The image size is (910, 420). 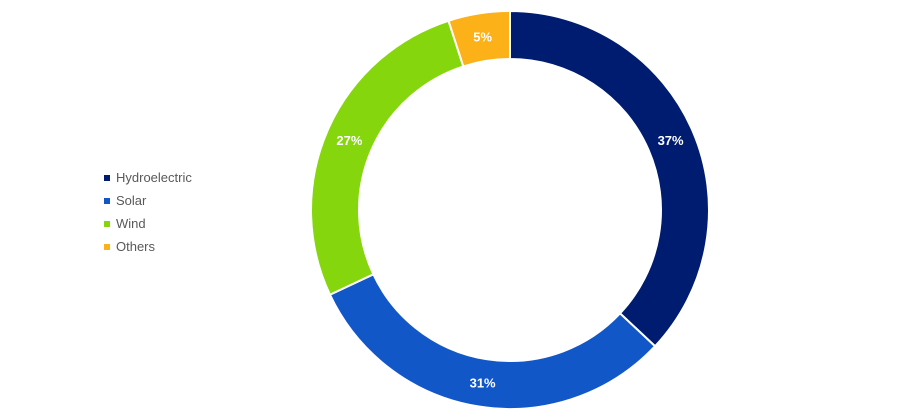 I want to click on slice-others, so click(x=479, y=38).